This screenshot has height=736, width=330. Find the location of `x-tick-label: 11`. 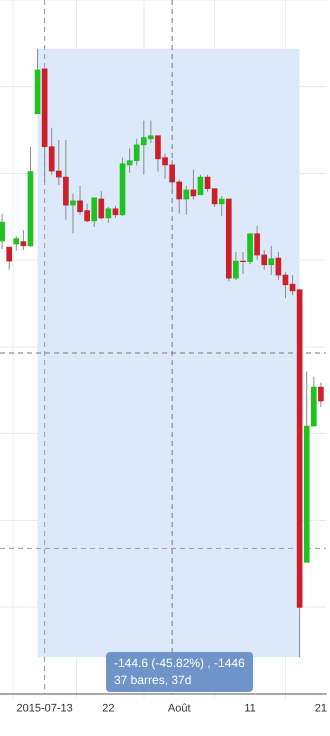

x-tick-label: 11 is located at coordinates (250, 708).